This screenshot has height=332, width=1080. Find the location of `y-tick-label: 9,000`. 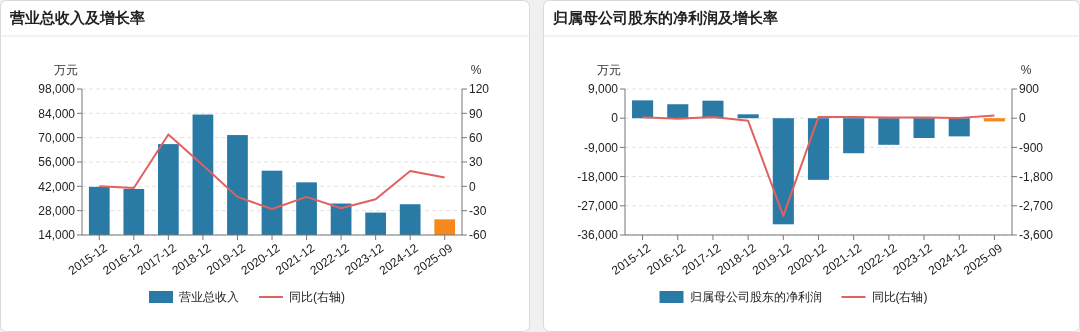

y-tick-label: 9,000 is located at coordinates (603, 89).